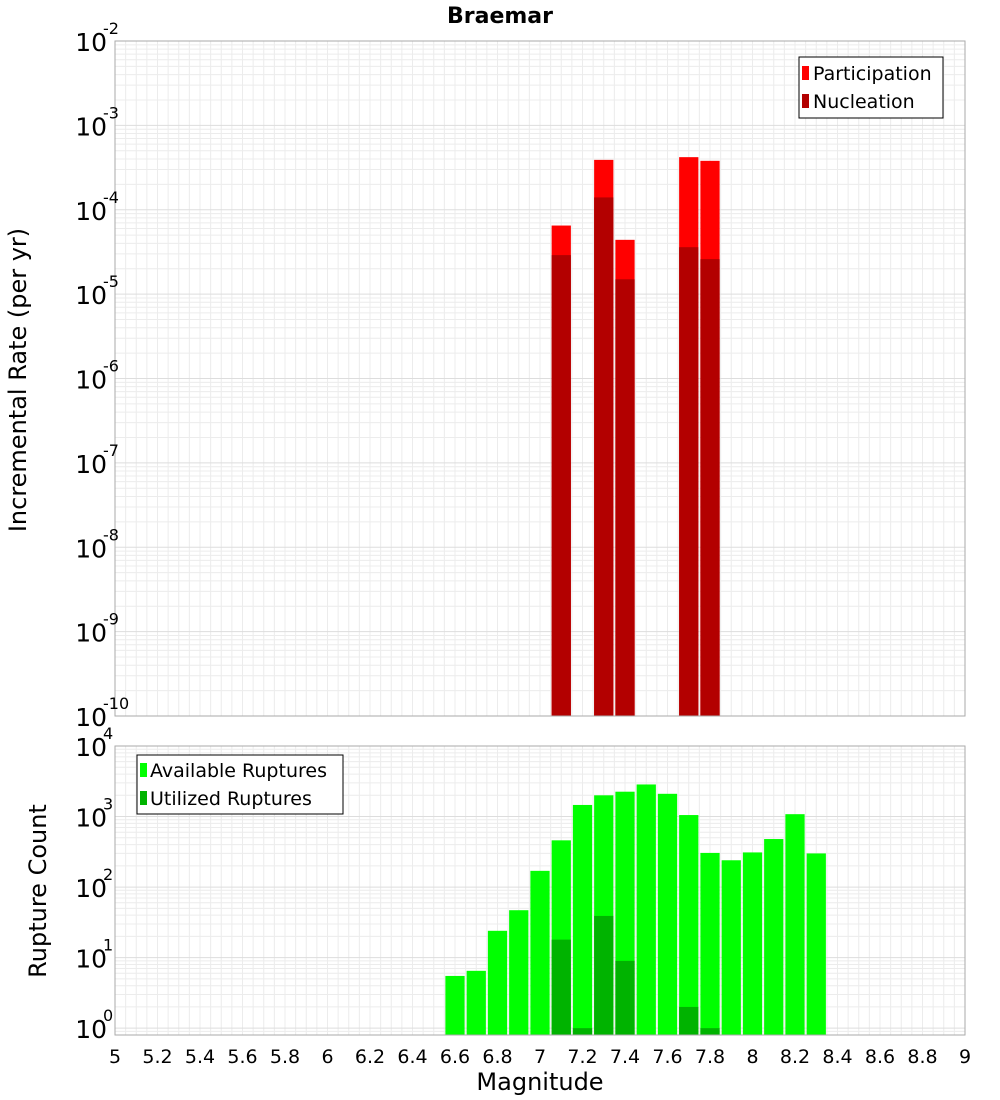 This screenshot has width=1000, height=1100. I want to click on x-tick-label: 5.6, so click(242, 1057).